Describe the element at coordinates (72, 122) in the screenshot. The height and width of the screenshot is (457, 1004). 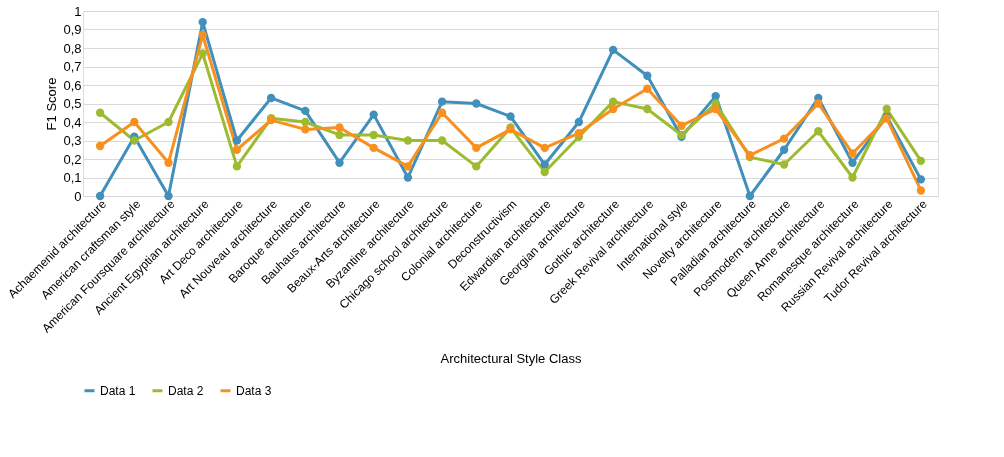
I see `y-tick-label: 0,4` at that location.